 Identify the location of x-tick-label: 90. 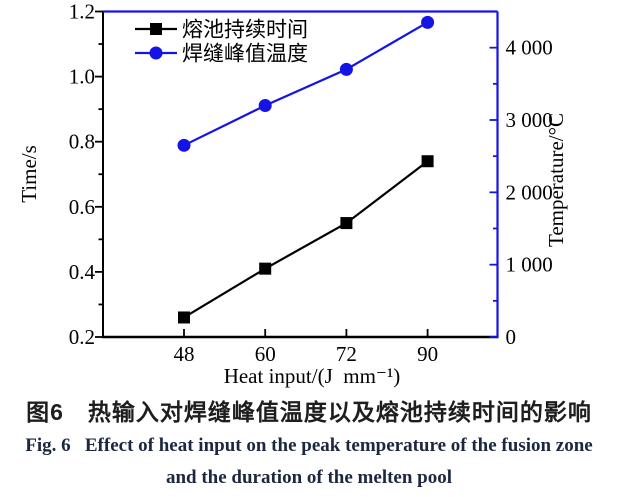
(427, 354).